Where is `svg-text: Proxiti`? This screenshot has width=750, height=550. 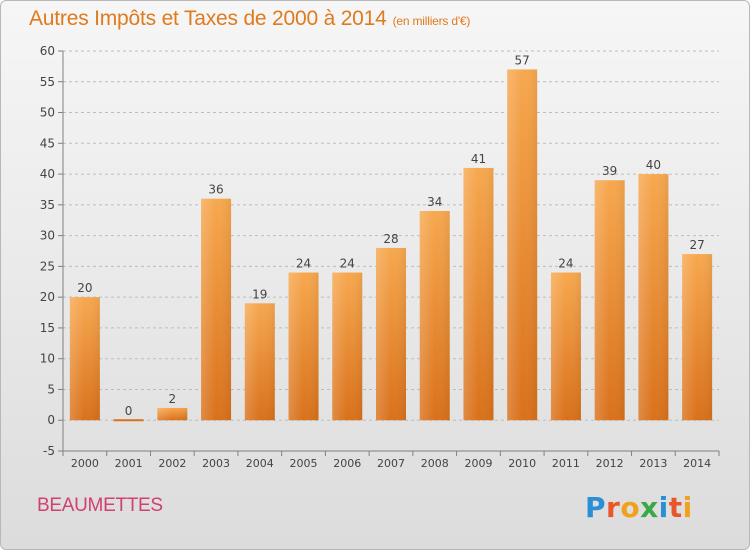 svg-text: Proxiti is located at coordinates (639, 507).